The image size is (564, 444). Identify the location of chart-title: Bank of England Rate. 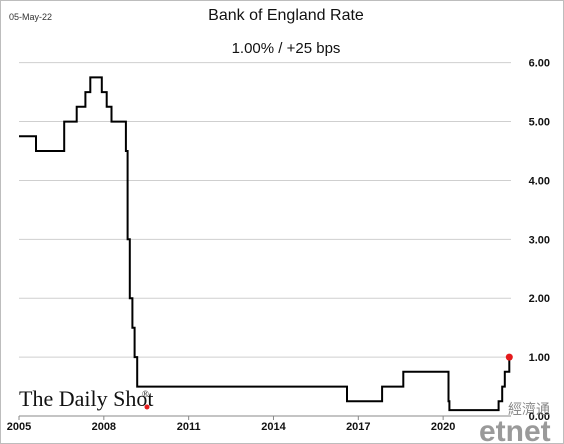
(286, 15).